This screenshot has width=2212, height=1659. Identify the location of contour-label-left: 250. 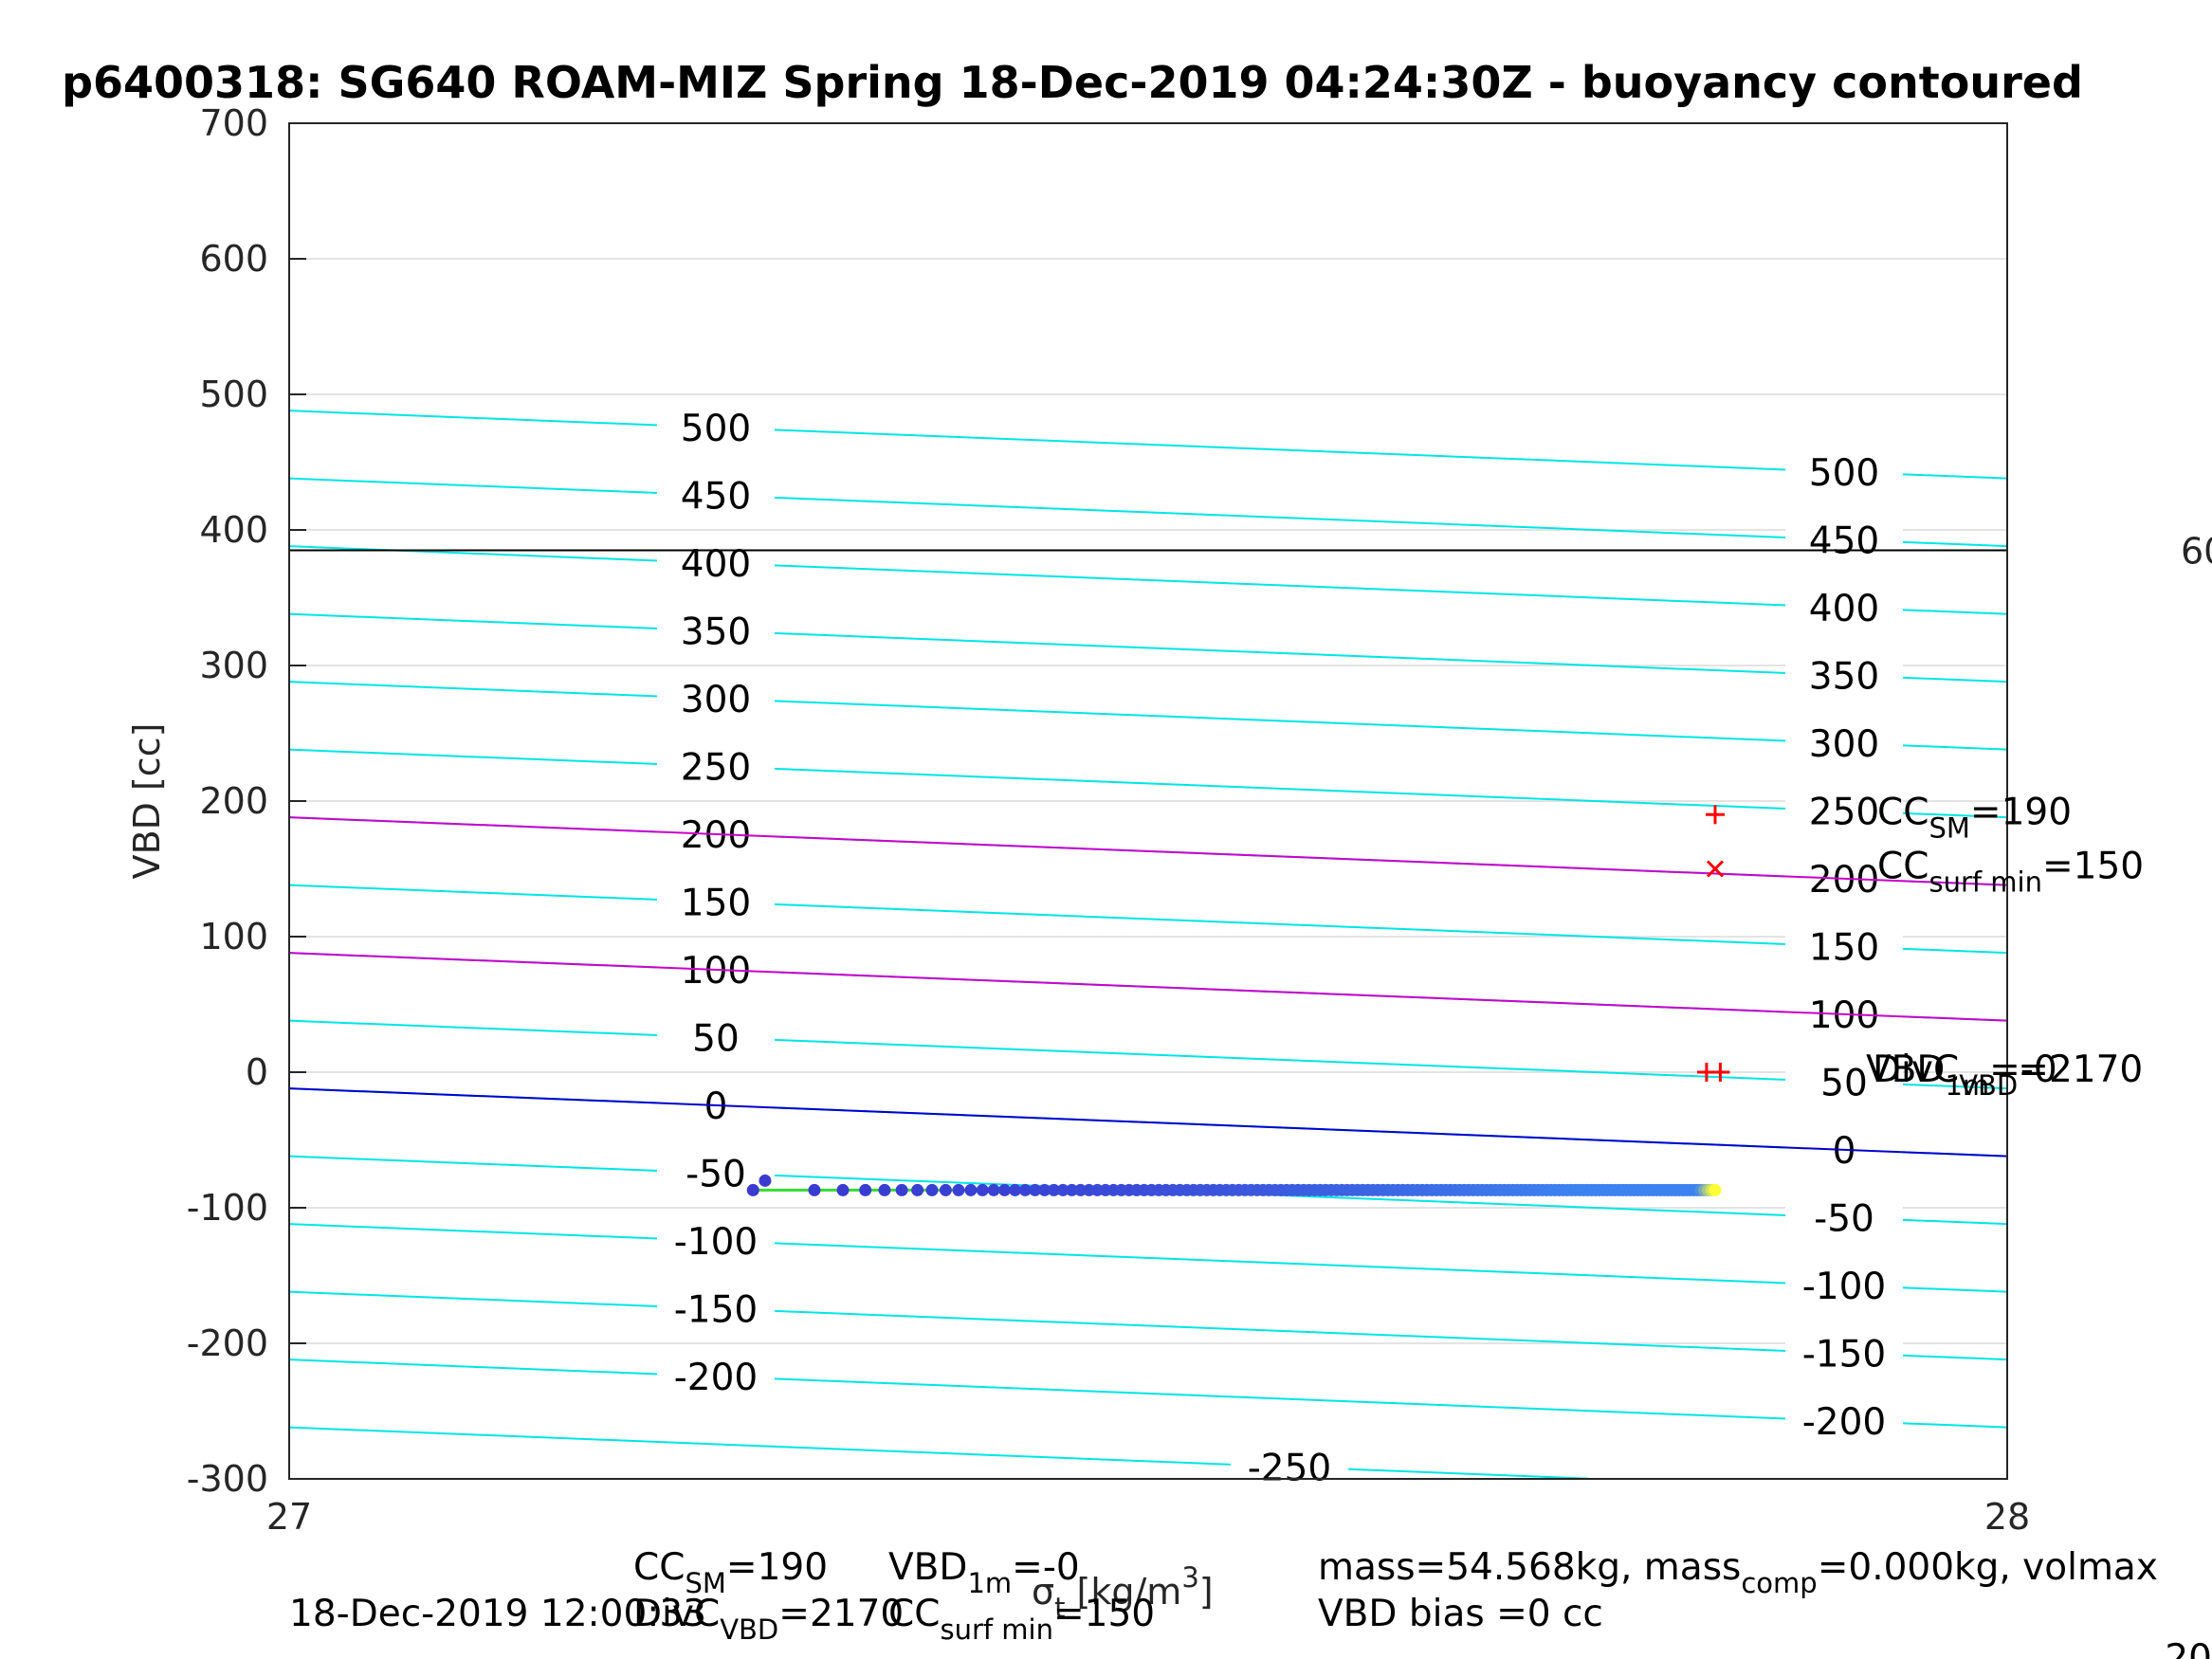
(716, 767).